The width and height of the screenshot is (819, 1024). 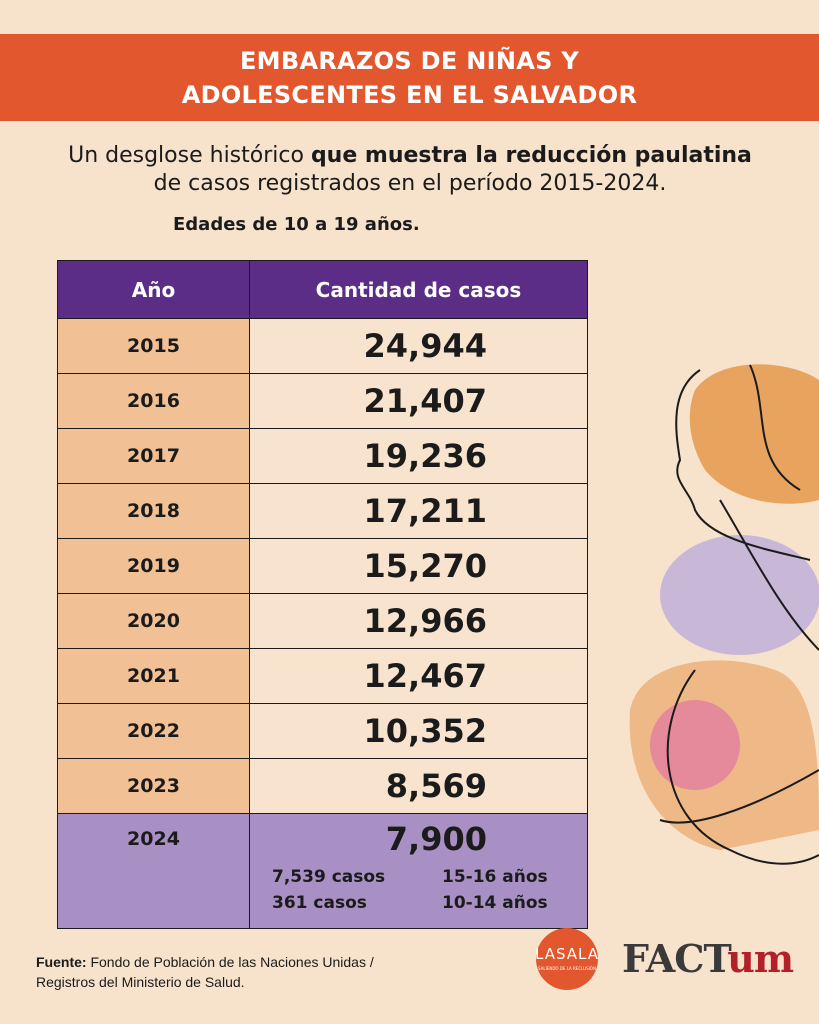 What do you see at coordinates (153, 401) in the screenshot?
I see `year-cell: 2016` at bounding box center [153, 401].